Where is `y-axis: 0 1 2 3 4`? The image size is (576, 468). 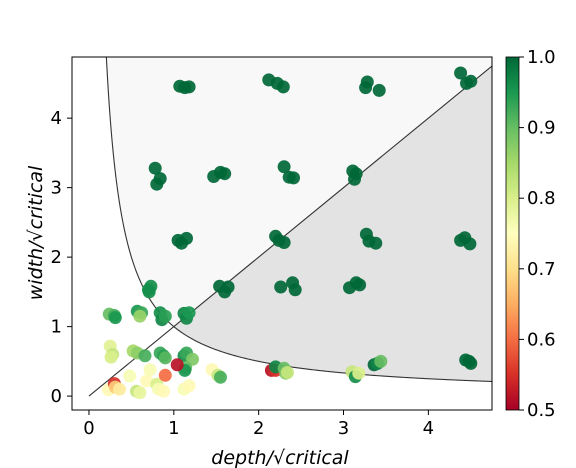 y-axis: 0 1 2 3 4 is located at coordinates (61, 257).